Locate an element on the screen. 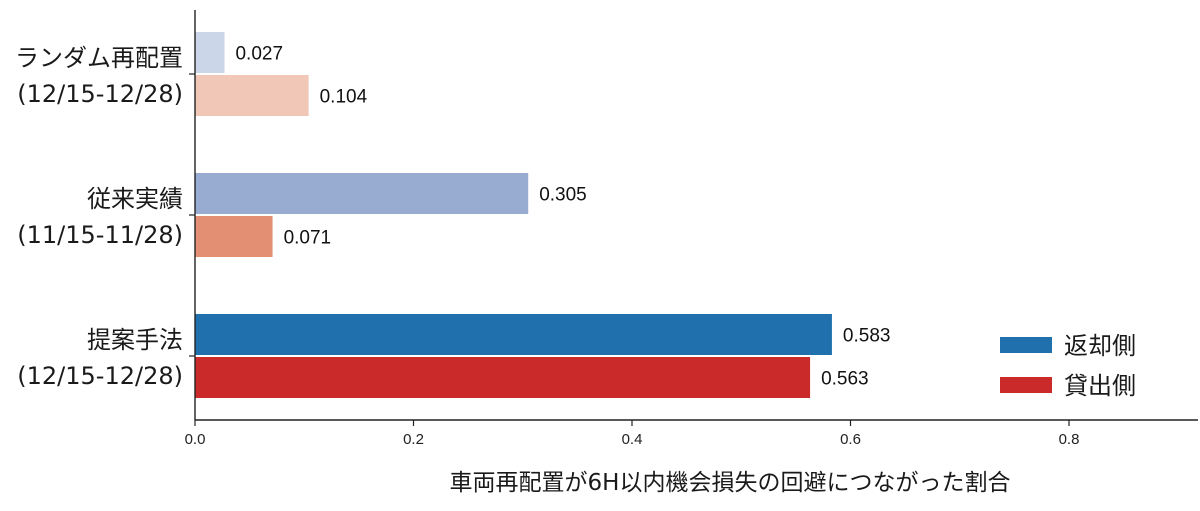 The height and width of the screenshot is (511, 1200). value-label-baseline-return: 0.305 is located at coordinates (563, 195).